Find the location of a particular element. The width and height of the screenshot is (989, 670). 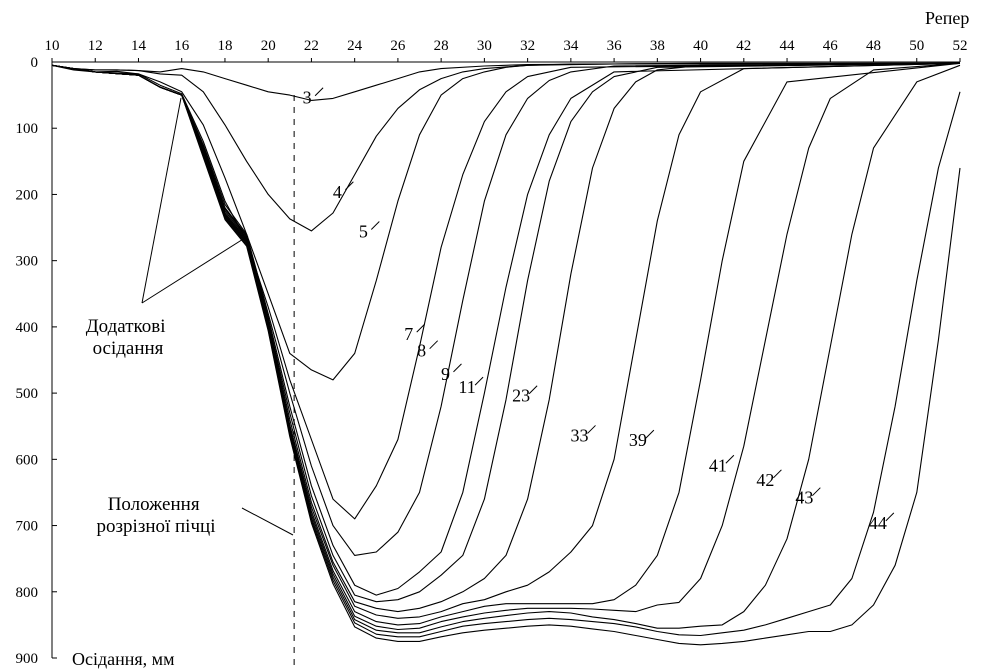

x-tick-label: 22 is located at coordinates (311, 46).